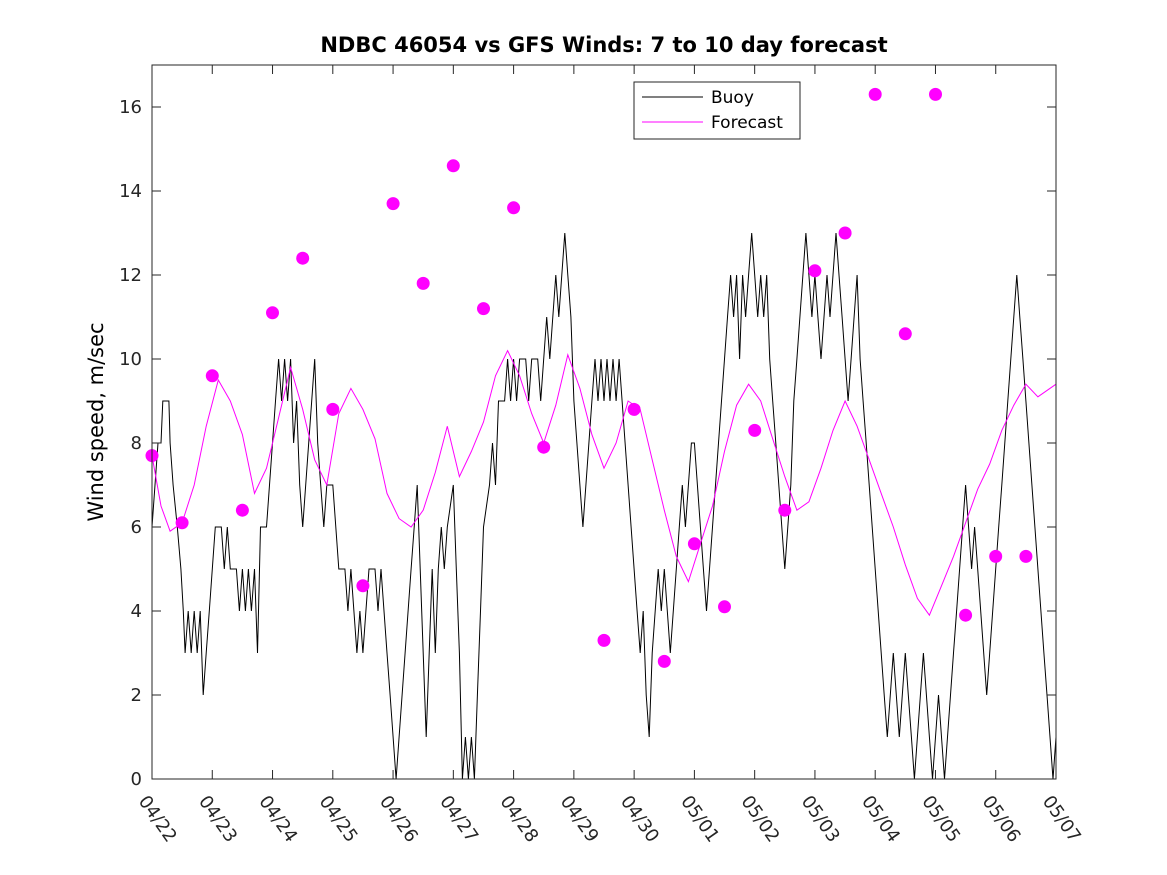  I want to click on y-tick-label: 4, so click(136, 611).